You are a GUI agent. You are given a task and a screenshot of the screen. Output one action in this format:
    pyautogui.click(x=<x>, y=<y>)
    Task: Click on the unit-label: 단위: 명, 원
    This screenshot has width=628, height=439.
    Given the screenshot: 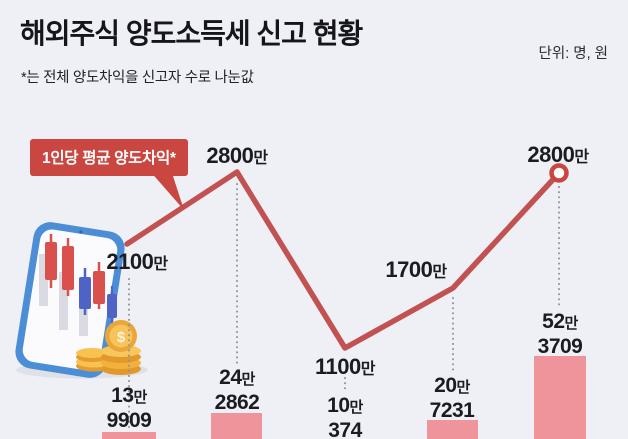 What is the action you would take?
    pyautogui.click(x=573, y=54)
    